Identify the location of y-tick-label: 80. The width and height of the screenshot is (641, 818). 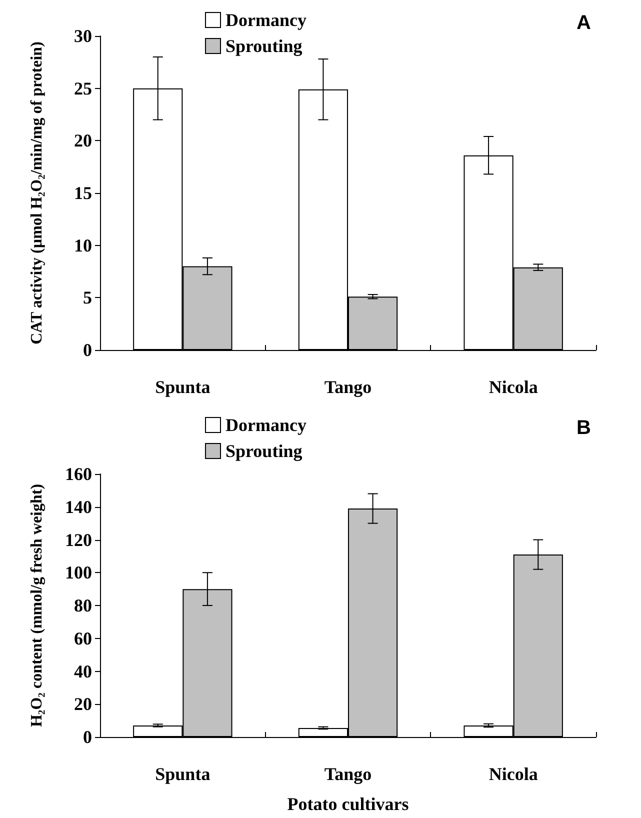
(83, 606).